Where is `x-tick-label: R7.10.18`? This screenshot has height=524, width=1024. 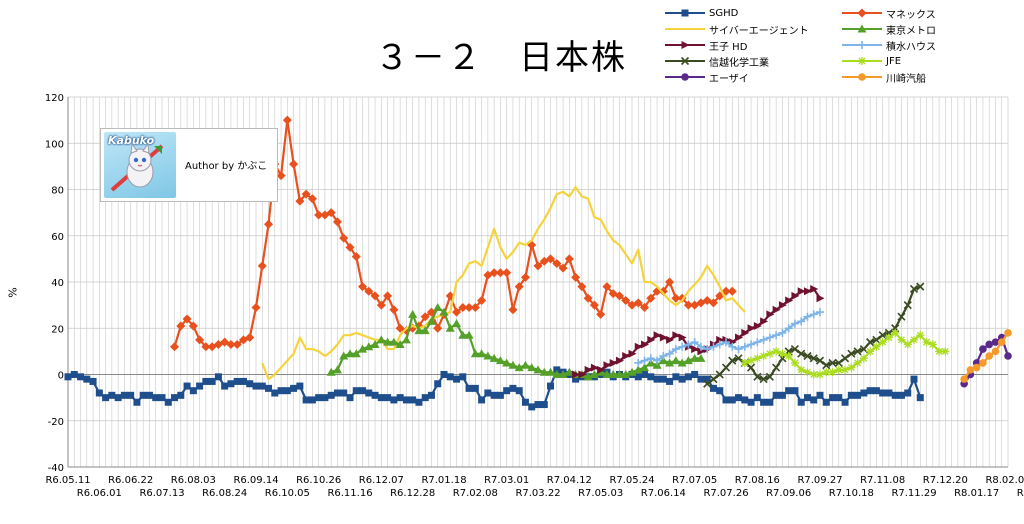
x-tick-label: R7.10.18 is located at coordinates (851, 493).